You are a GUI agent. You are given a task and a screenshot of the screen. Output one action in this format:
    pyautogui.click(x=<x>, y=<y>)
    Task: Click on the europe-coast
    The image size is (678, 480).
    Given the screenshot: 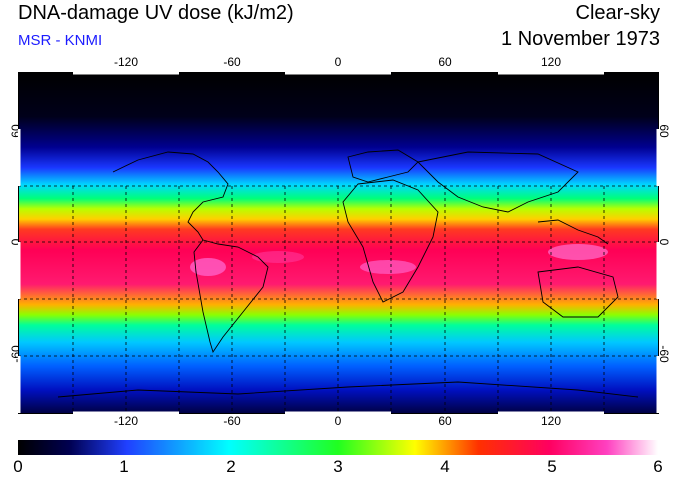 What is the action you would take?
    pyautogui.click(x=383, y=166)
    